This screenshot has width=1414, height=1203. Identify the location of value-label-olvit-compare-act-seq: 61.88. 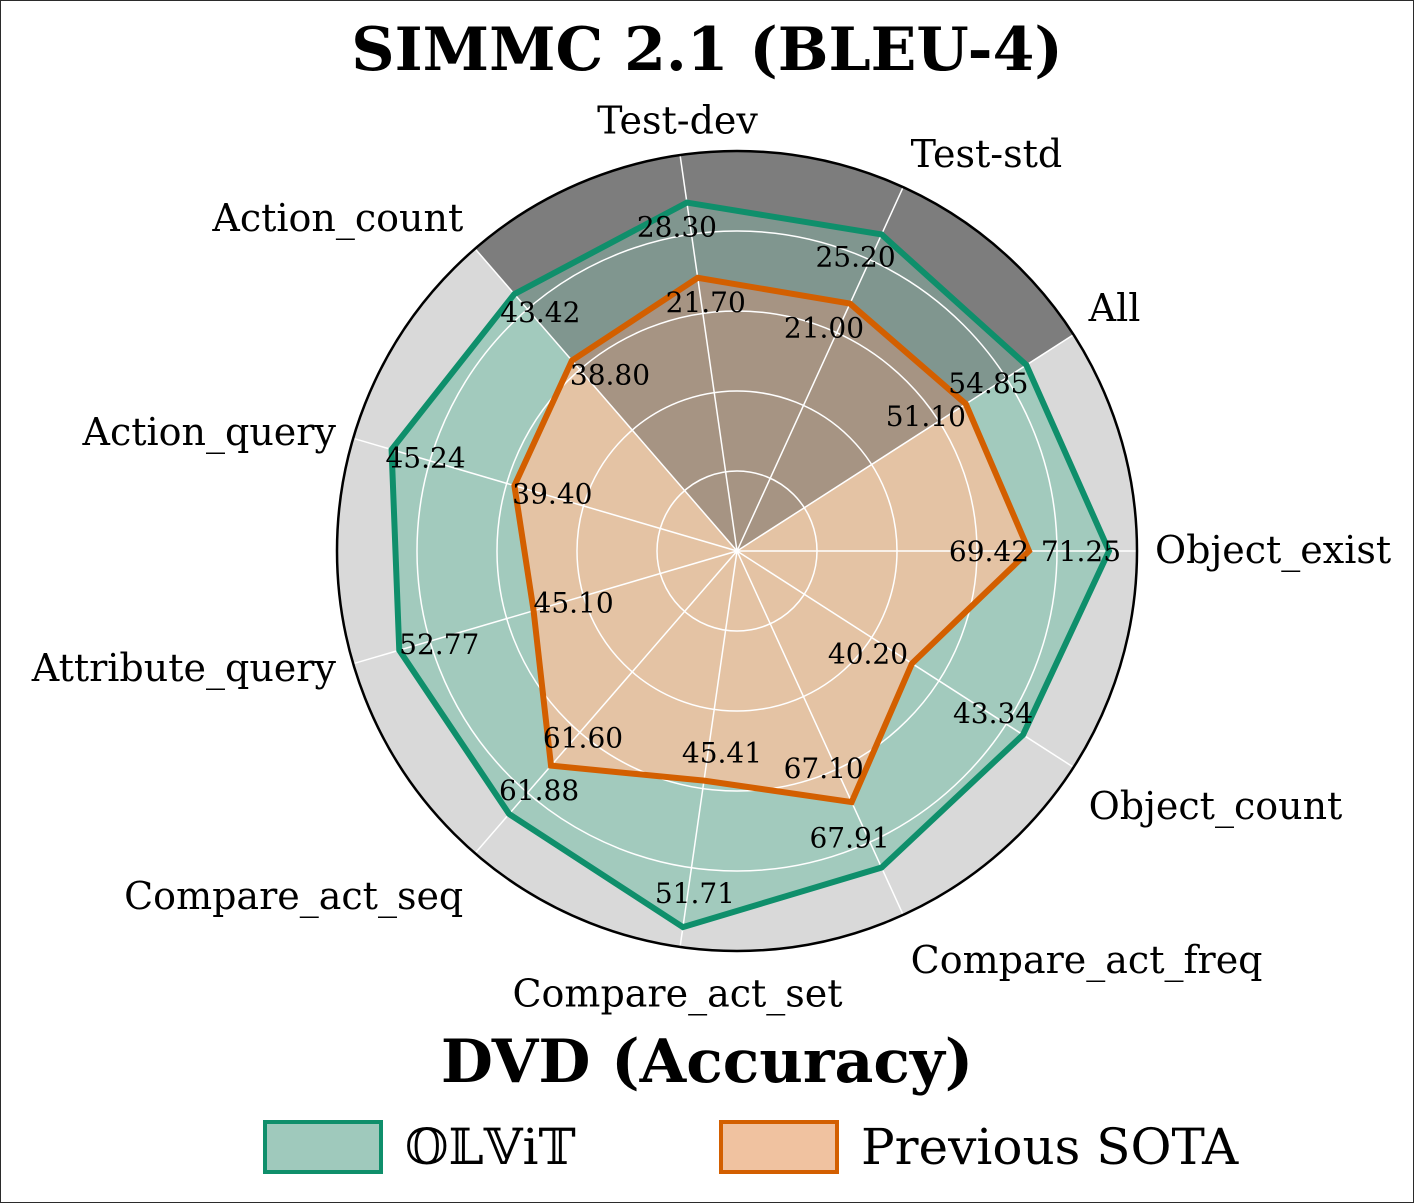
(539, 790).